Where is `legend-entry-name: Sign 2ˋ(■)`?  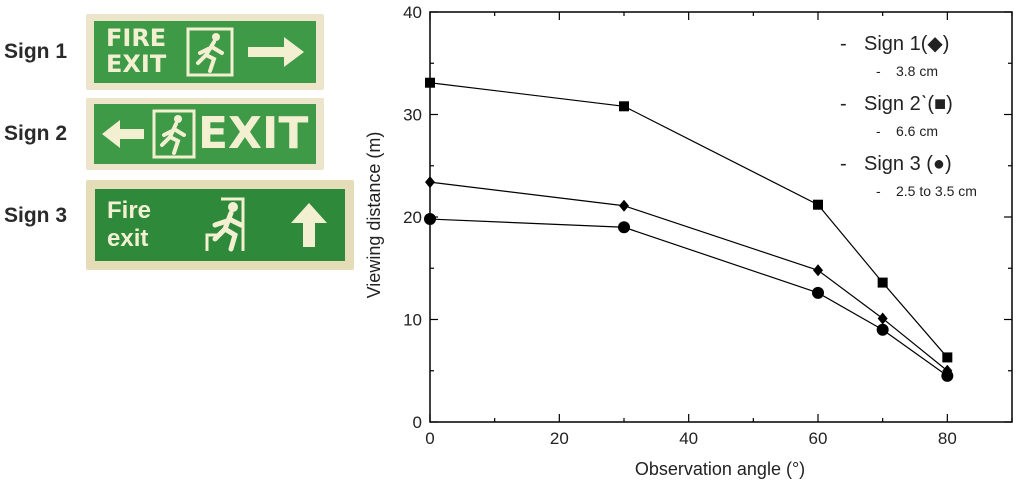
legend-entry-name: Sign 2ˋ(■) is located at coordinates (908, 104).